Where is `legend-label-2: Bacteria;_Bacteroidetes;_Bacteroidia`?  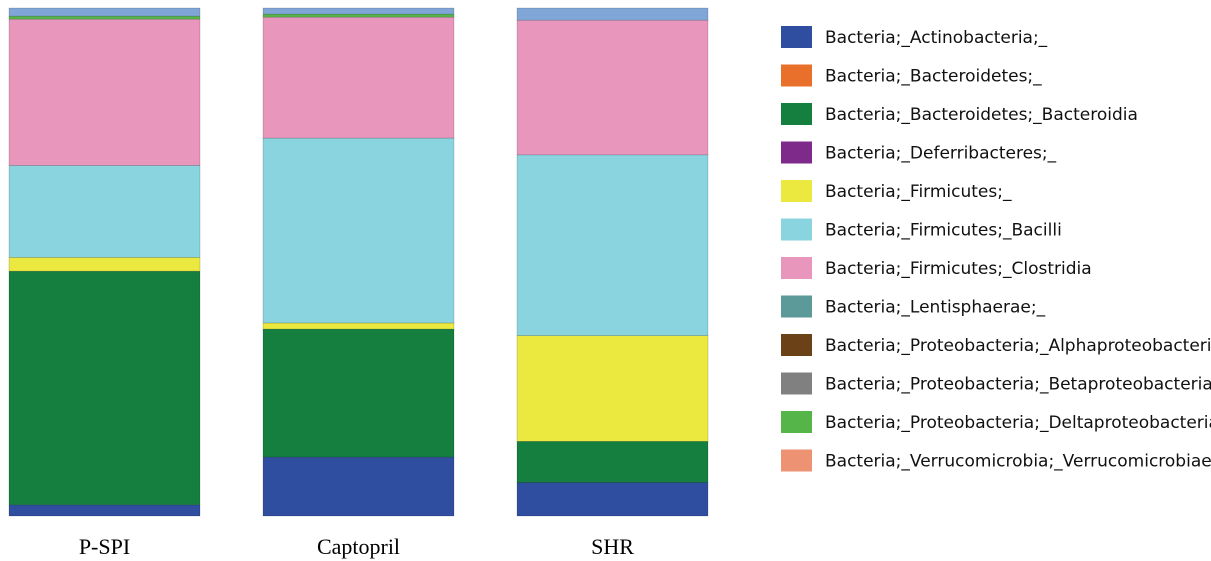
legend-label-2: Bacteria;_Bacteroidetes;_Bacteroidia is located at coordinates (981, 115).